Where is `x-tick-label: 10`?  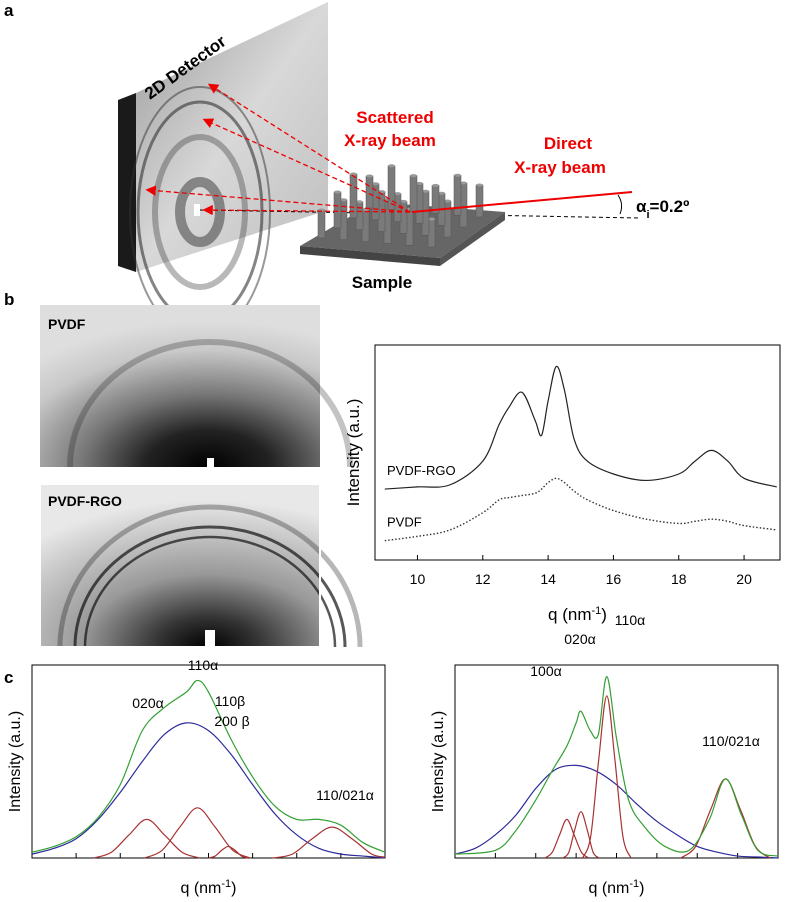 x-tick-label: 10 is located at coordinates (418, 579).